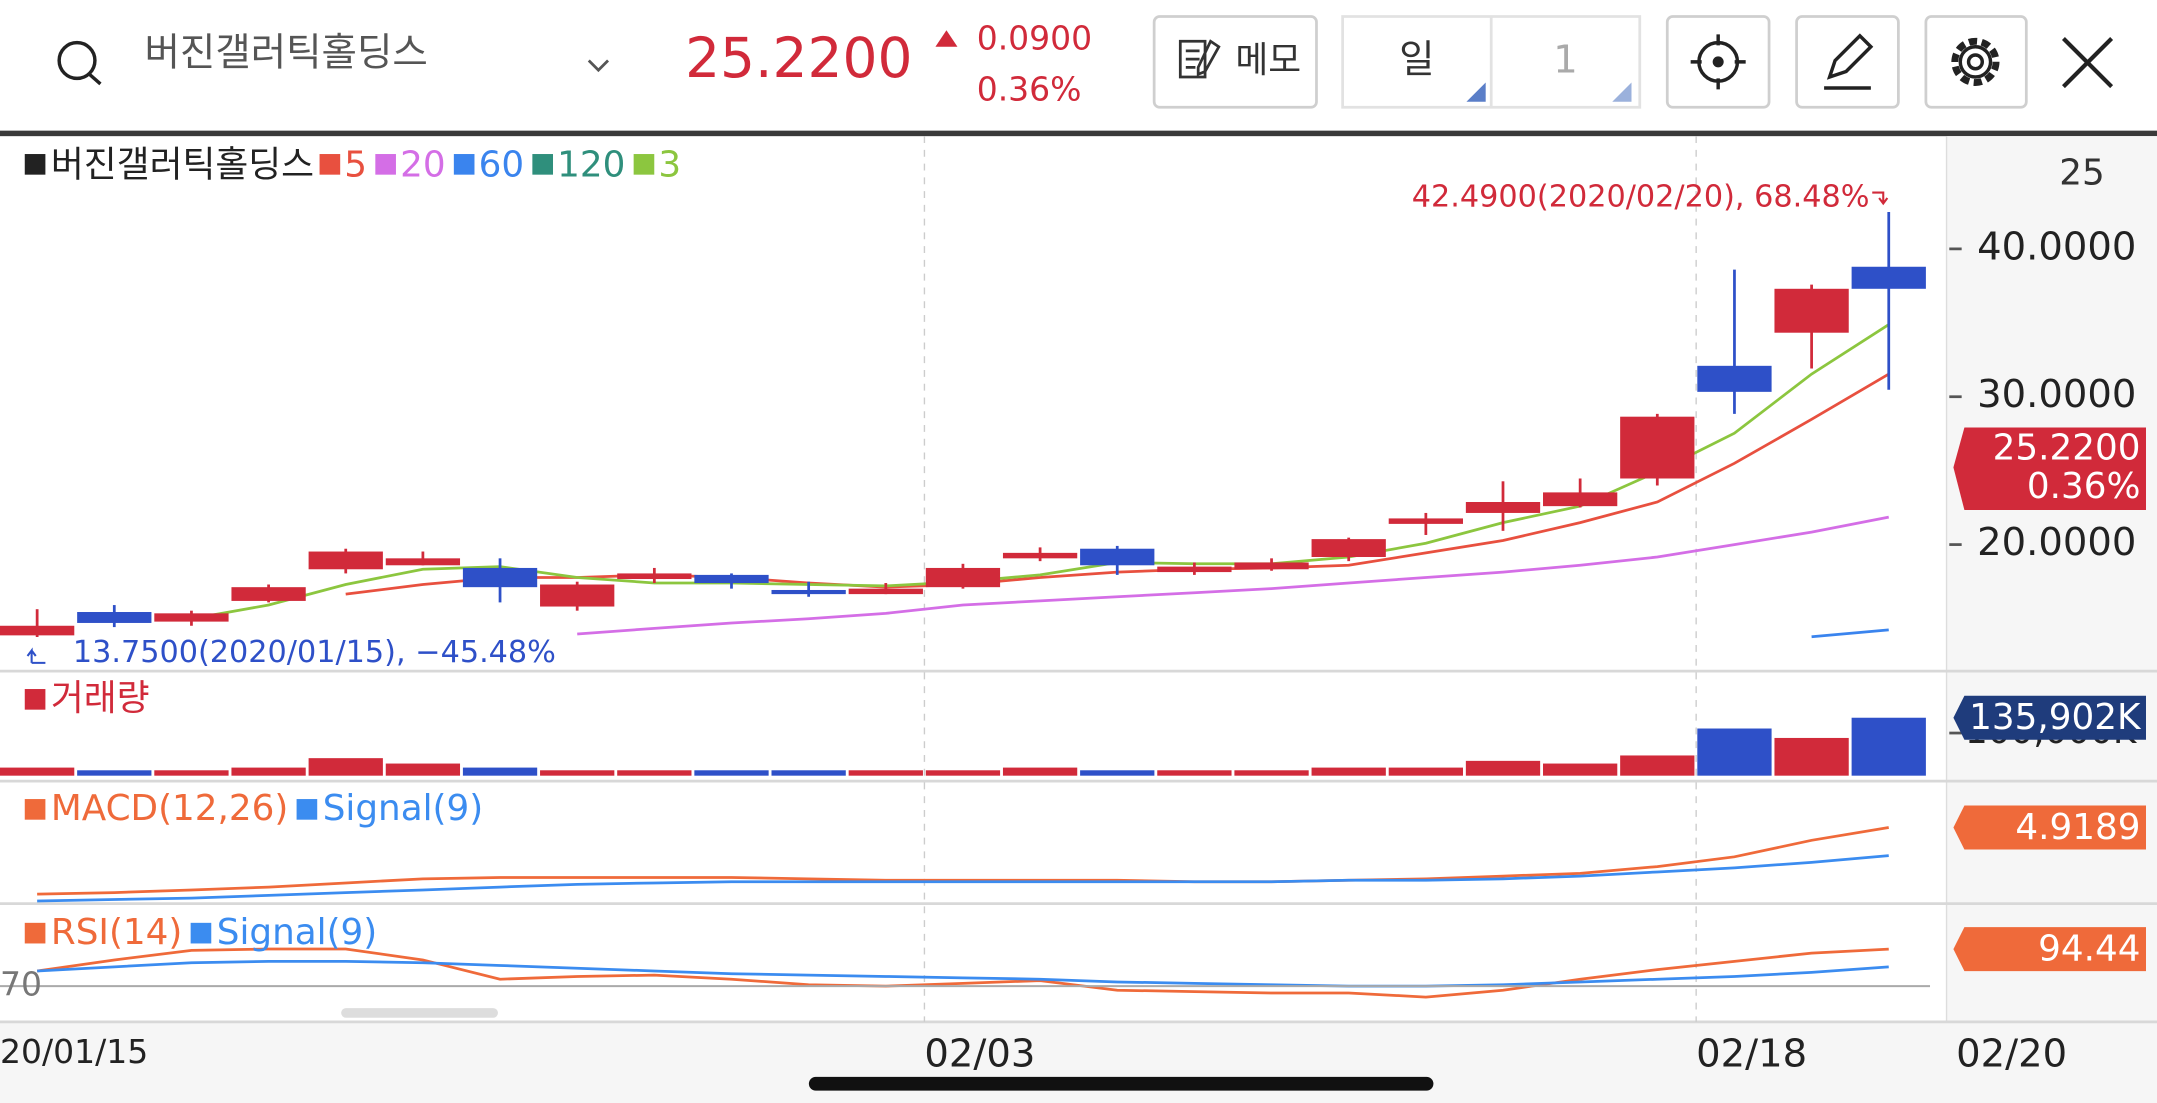 The width and height of the screenshot is (2157, 1103). What do you see at coordinates (297, 932) in the screenshot?
I see `indicator-legend: Signal(9)` at bounding box center [297, 932].